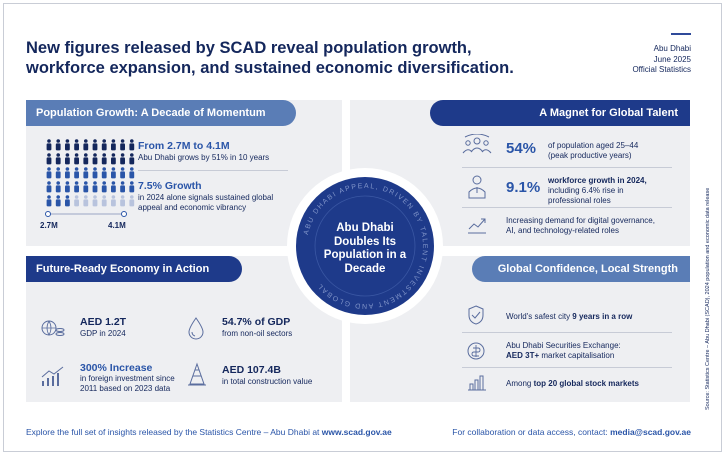  I want to click on gdp-value: AED 1.2T, so click(103, 322).